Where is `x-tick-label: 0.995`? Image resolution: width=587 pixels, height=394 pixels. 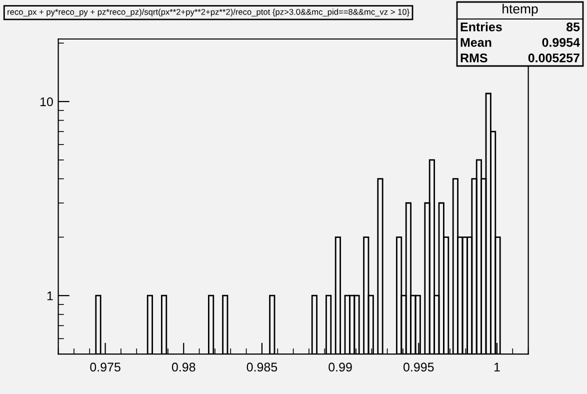 x-tick-label: 0.995 is located at coordinates (418, 367).